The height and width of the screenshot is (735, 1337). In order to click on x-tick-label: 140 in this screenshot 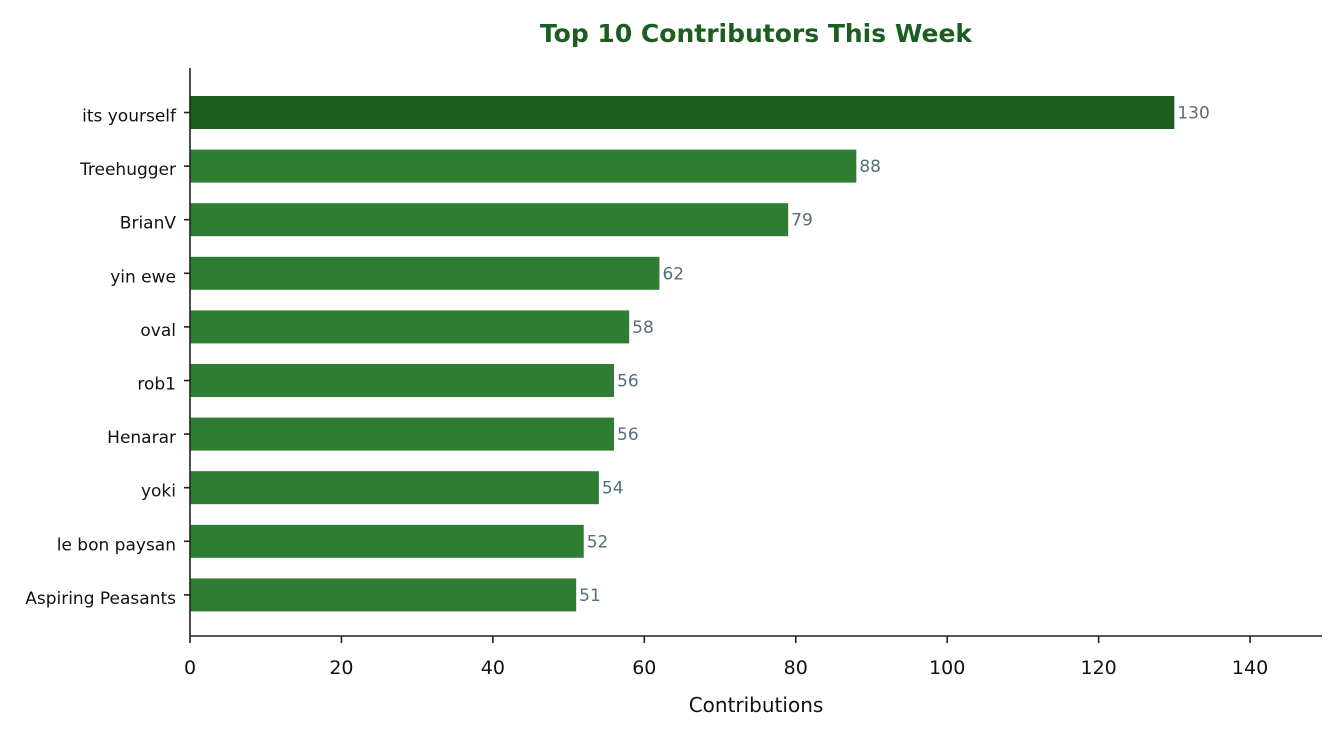, I will do `click(1250, 668)`.